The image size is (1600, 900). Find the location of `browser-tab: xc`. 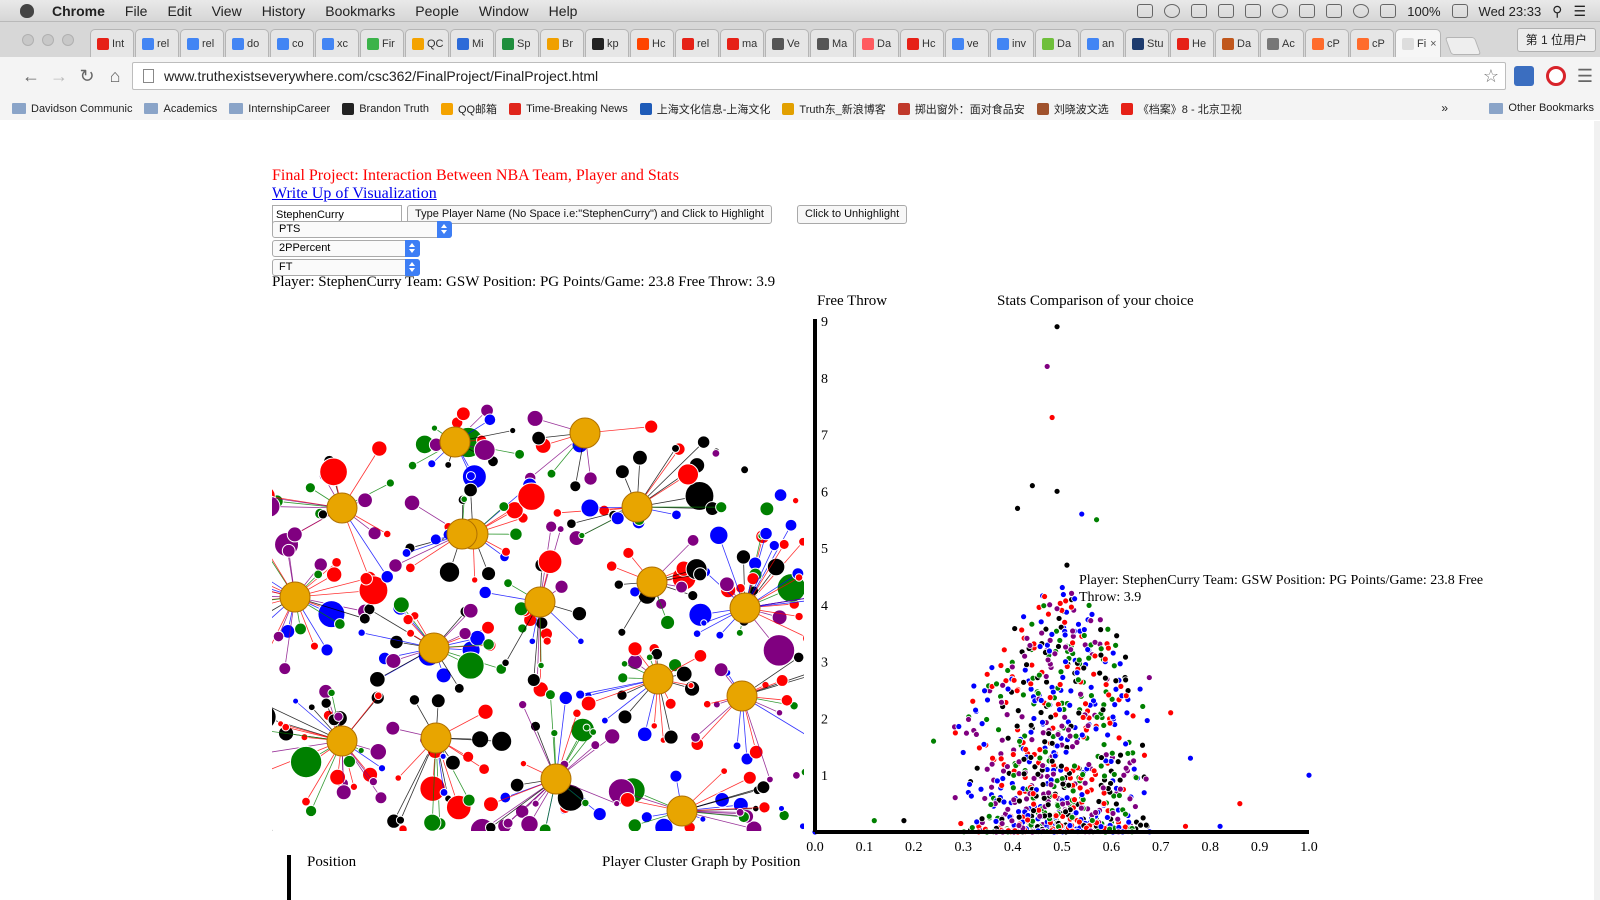

browser-tab: xc is located at coordinates (337, 43).